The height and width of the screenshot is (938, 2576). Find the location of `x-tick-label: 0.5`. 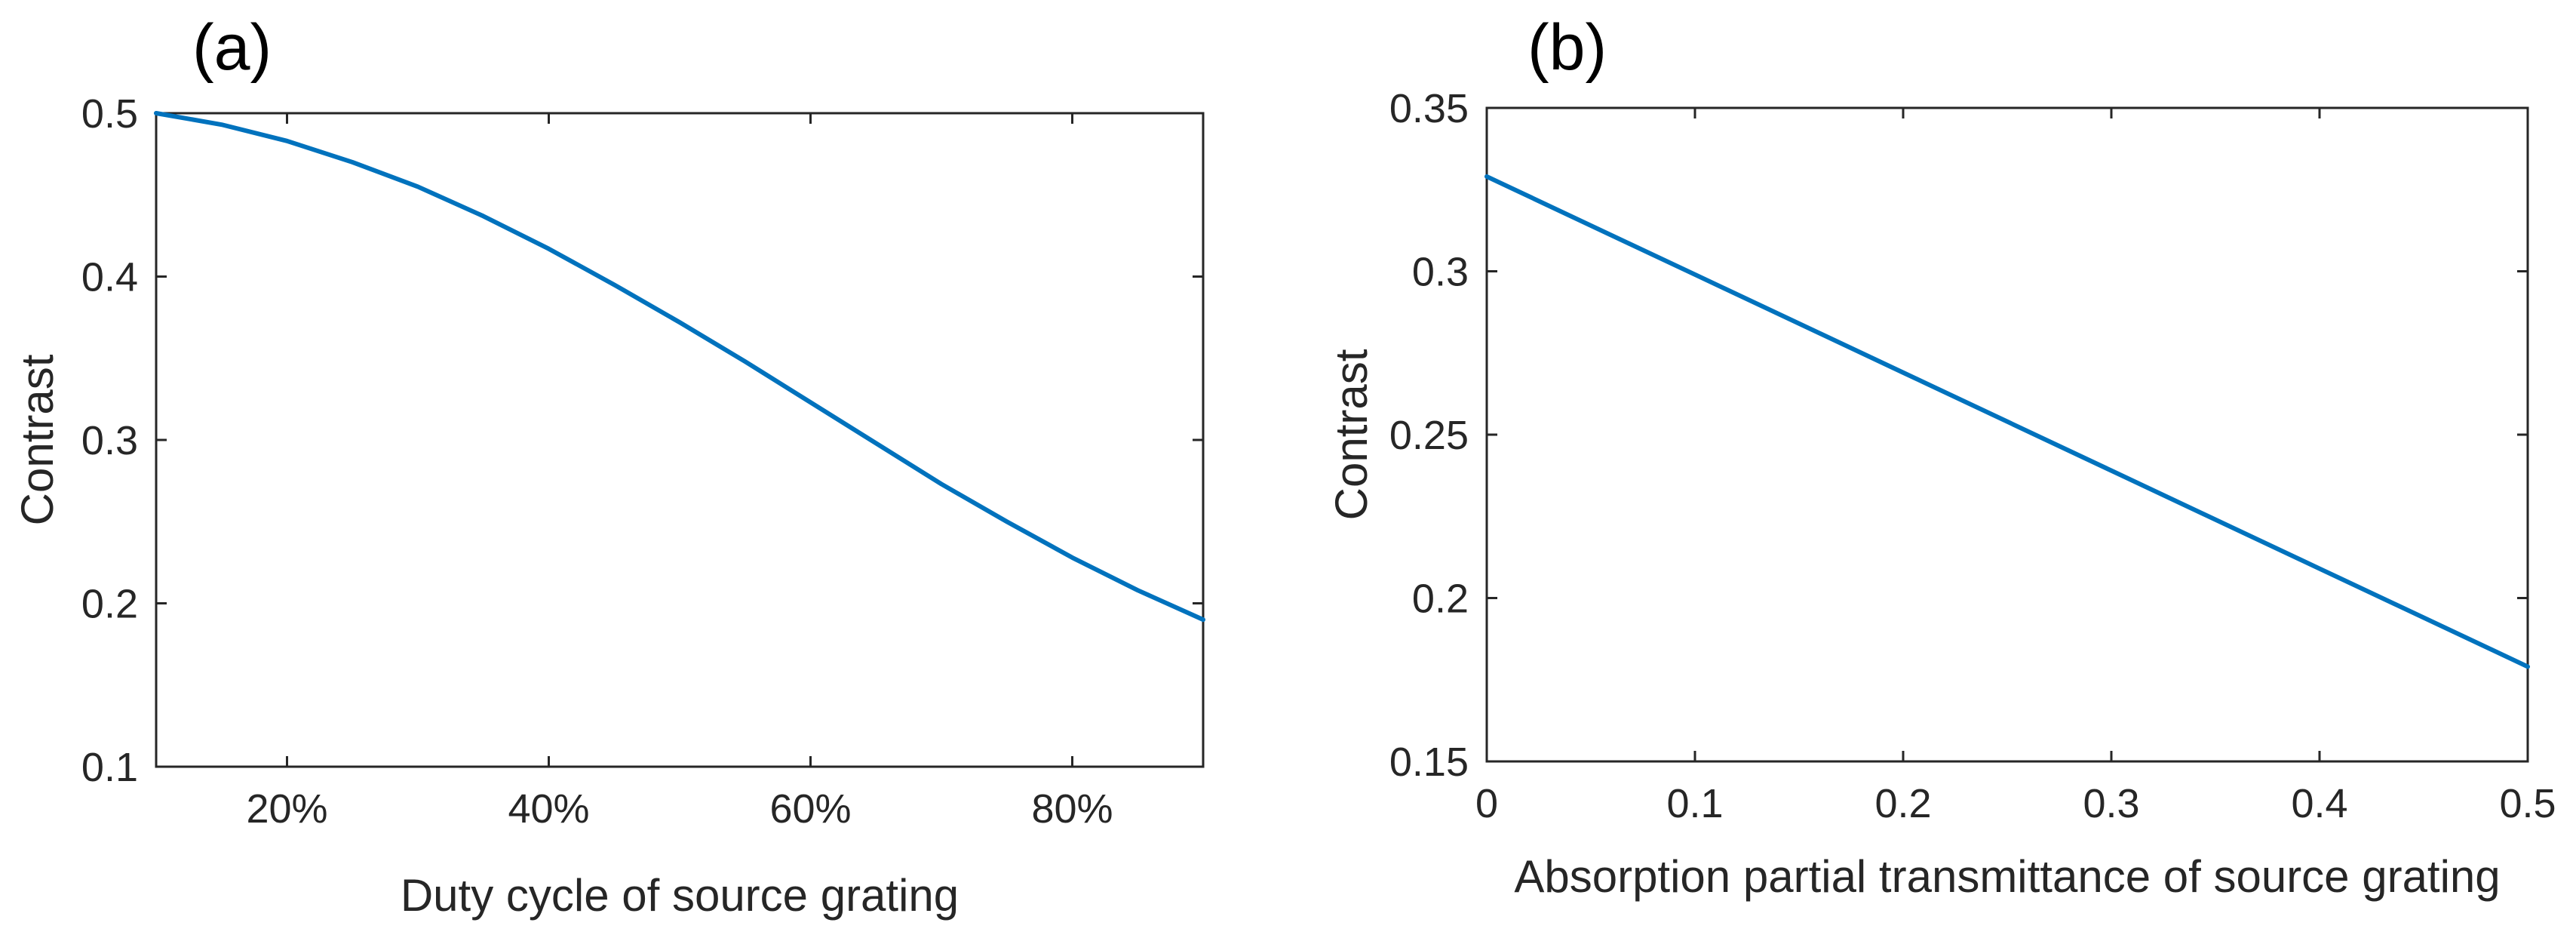

x-tick-label: 0.5 is located at coordinates (2527, 803).